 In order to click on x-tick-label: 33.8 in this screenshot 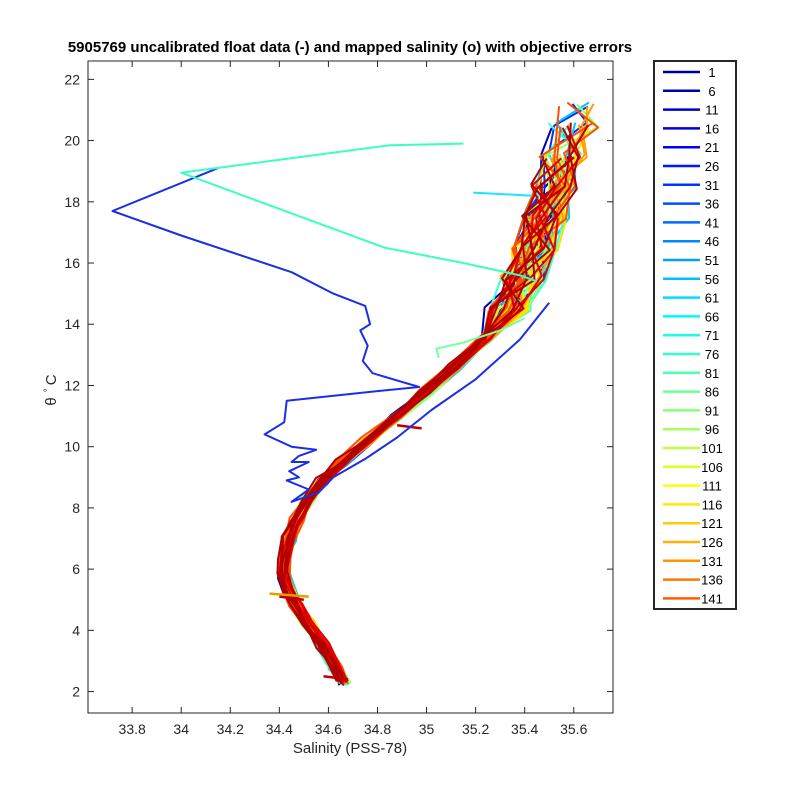, I will do `click(132, 729)`.